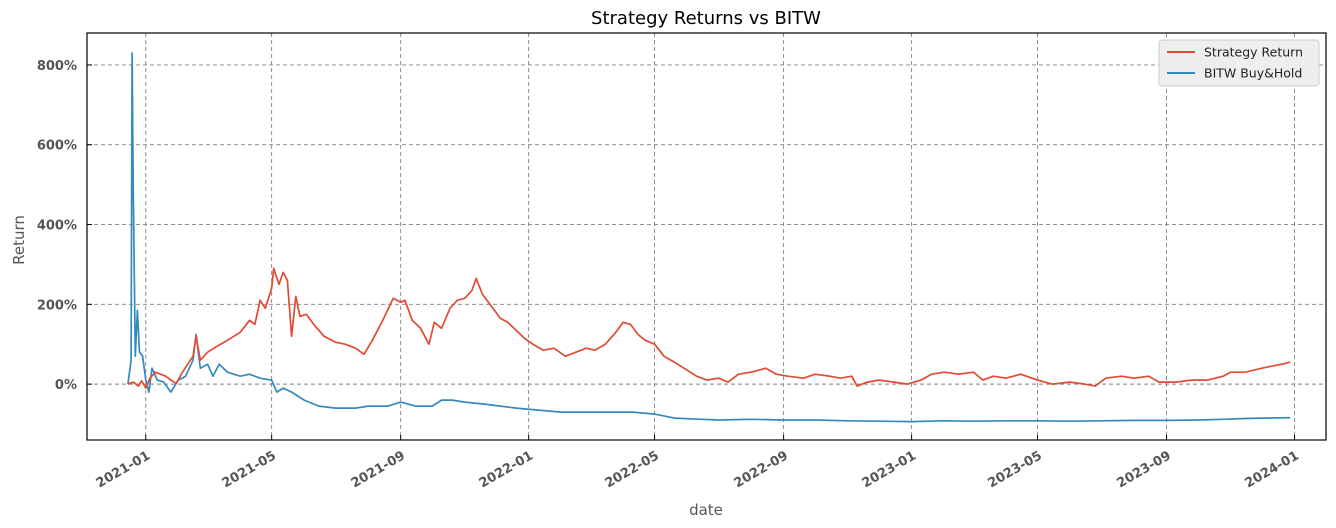  I want to click on y-tick-label: 400%, so click(57, 226).